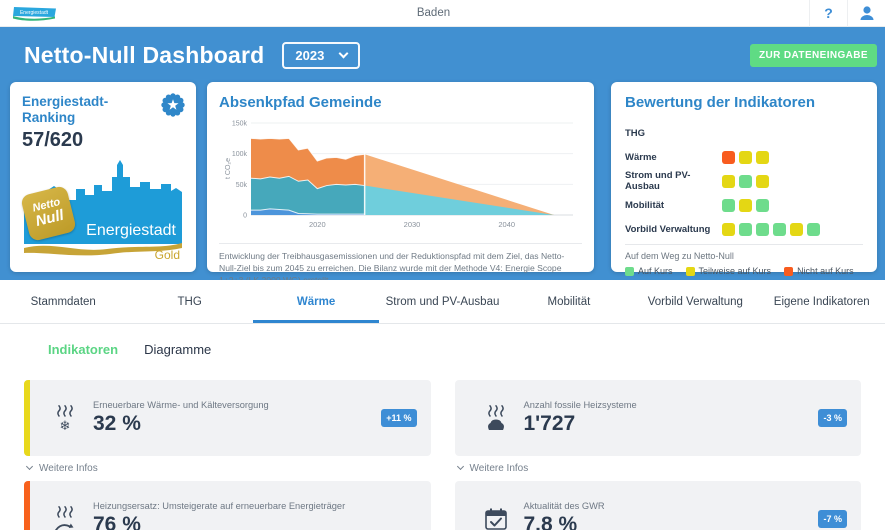 The image size is (885, 530). Describe the element at coordinates (728, 157) in the screenshot. I see `status-square-orange` at that location.